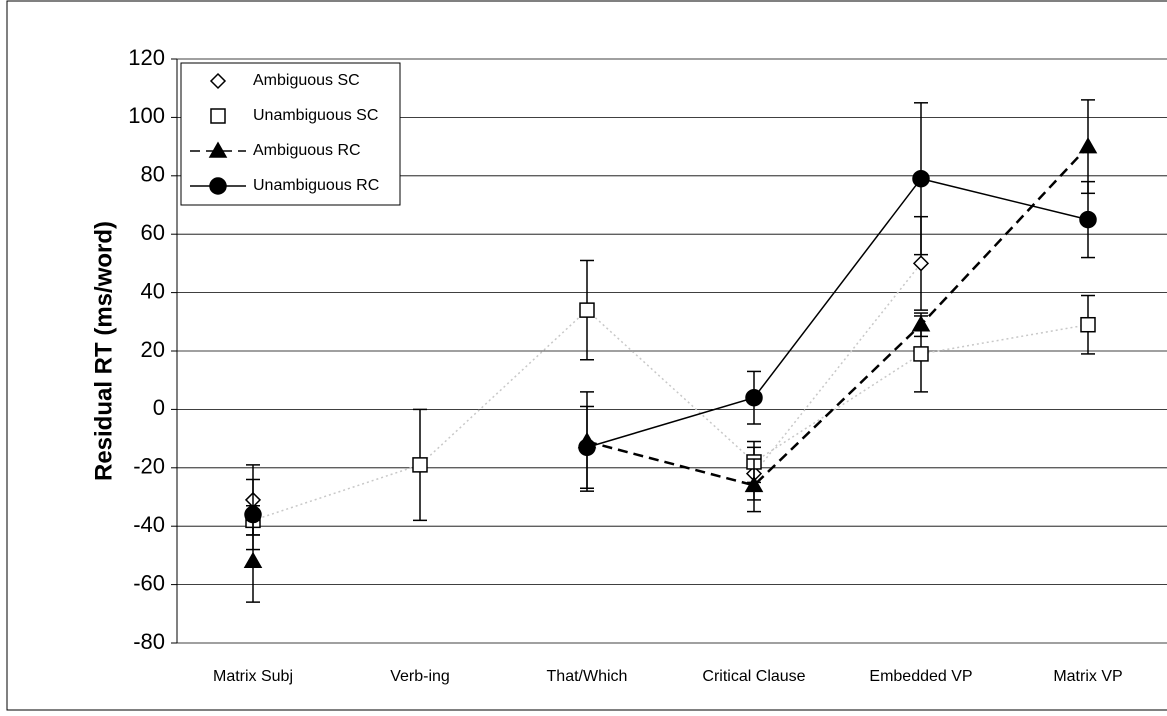 The width and height of the screenshot is (1167, 716). What do you see at coordinates (253, 676) in the screenshot?
I see `x-tick-label: Matrix Subj` at bounding box center [253, 676].